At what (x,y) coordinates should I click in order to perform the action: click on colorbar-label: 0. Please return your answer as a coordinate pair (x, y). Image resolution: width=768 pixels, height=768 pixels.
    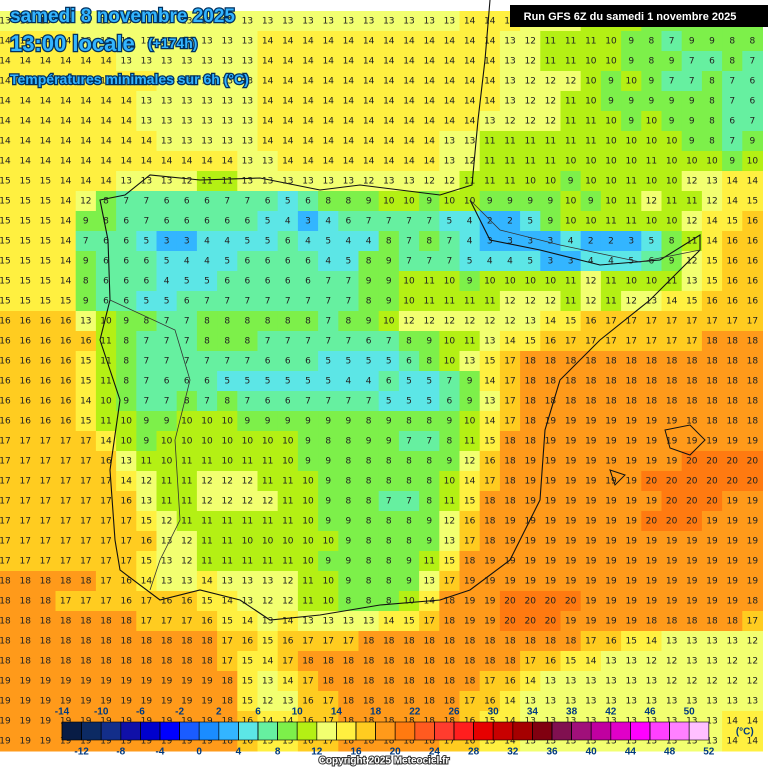
    Looking at the image, I should click on (199, 752).